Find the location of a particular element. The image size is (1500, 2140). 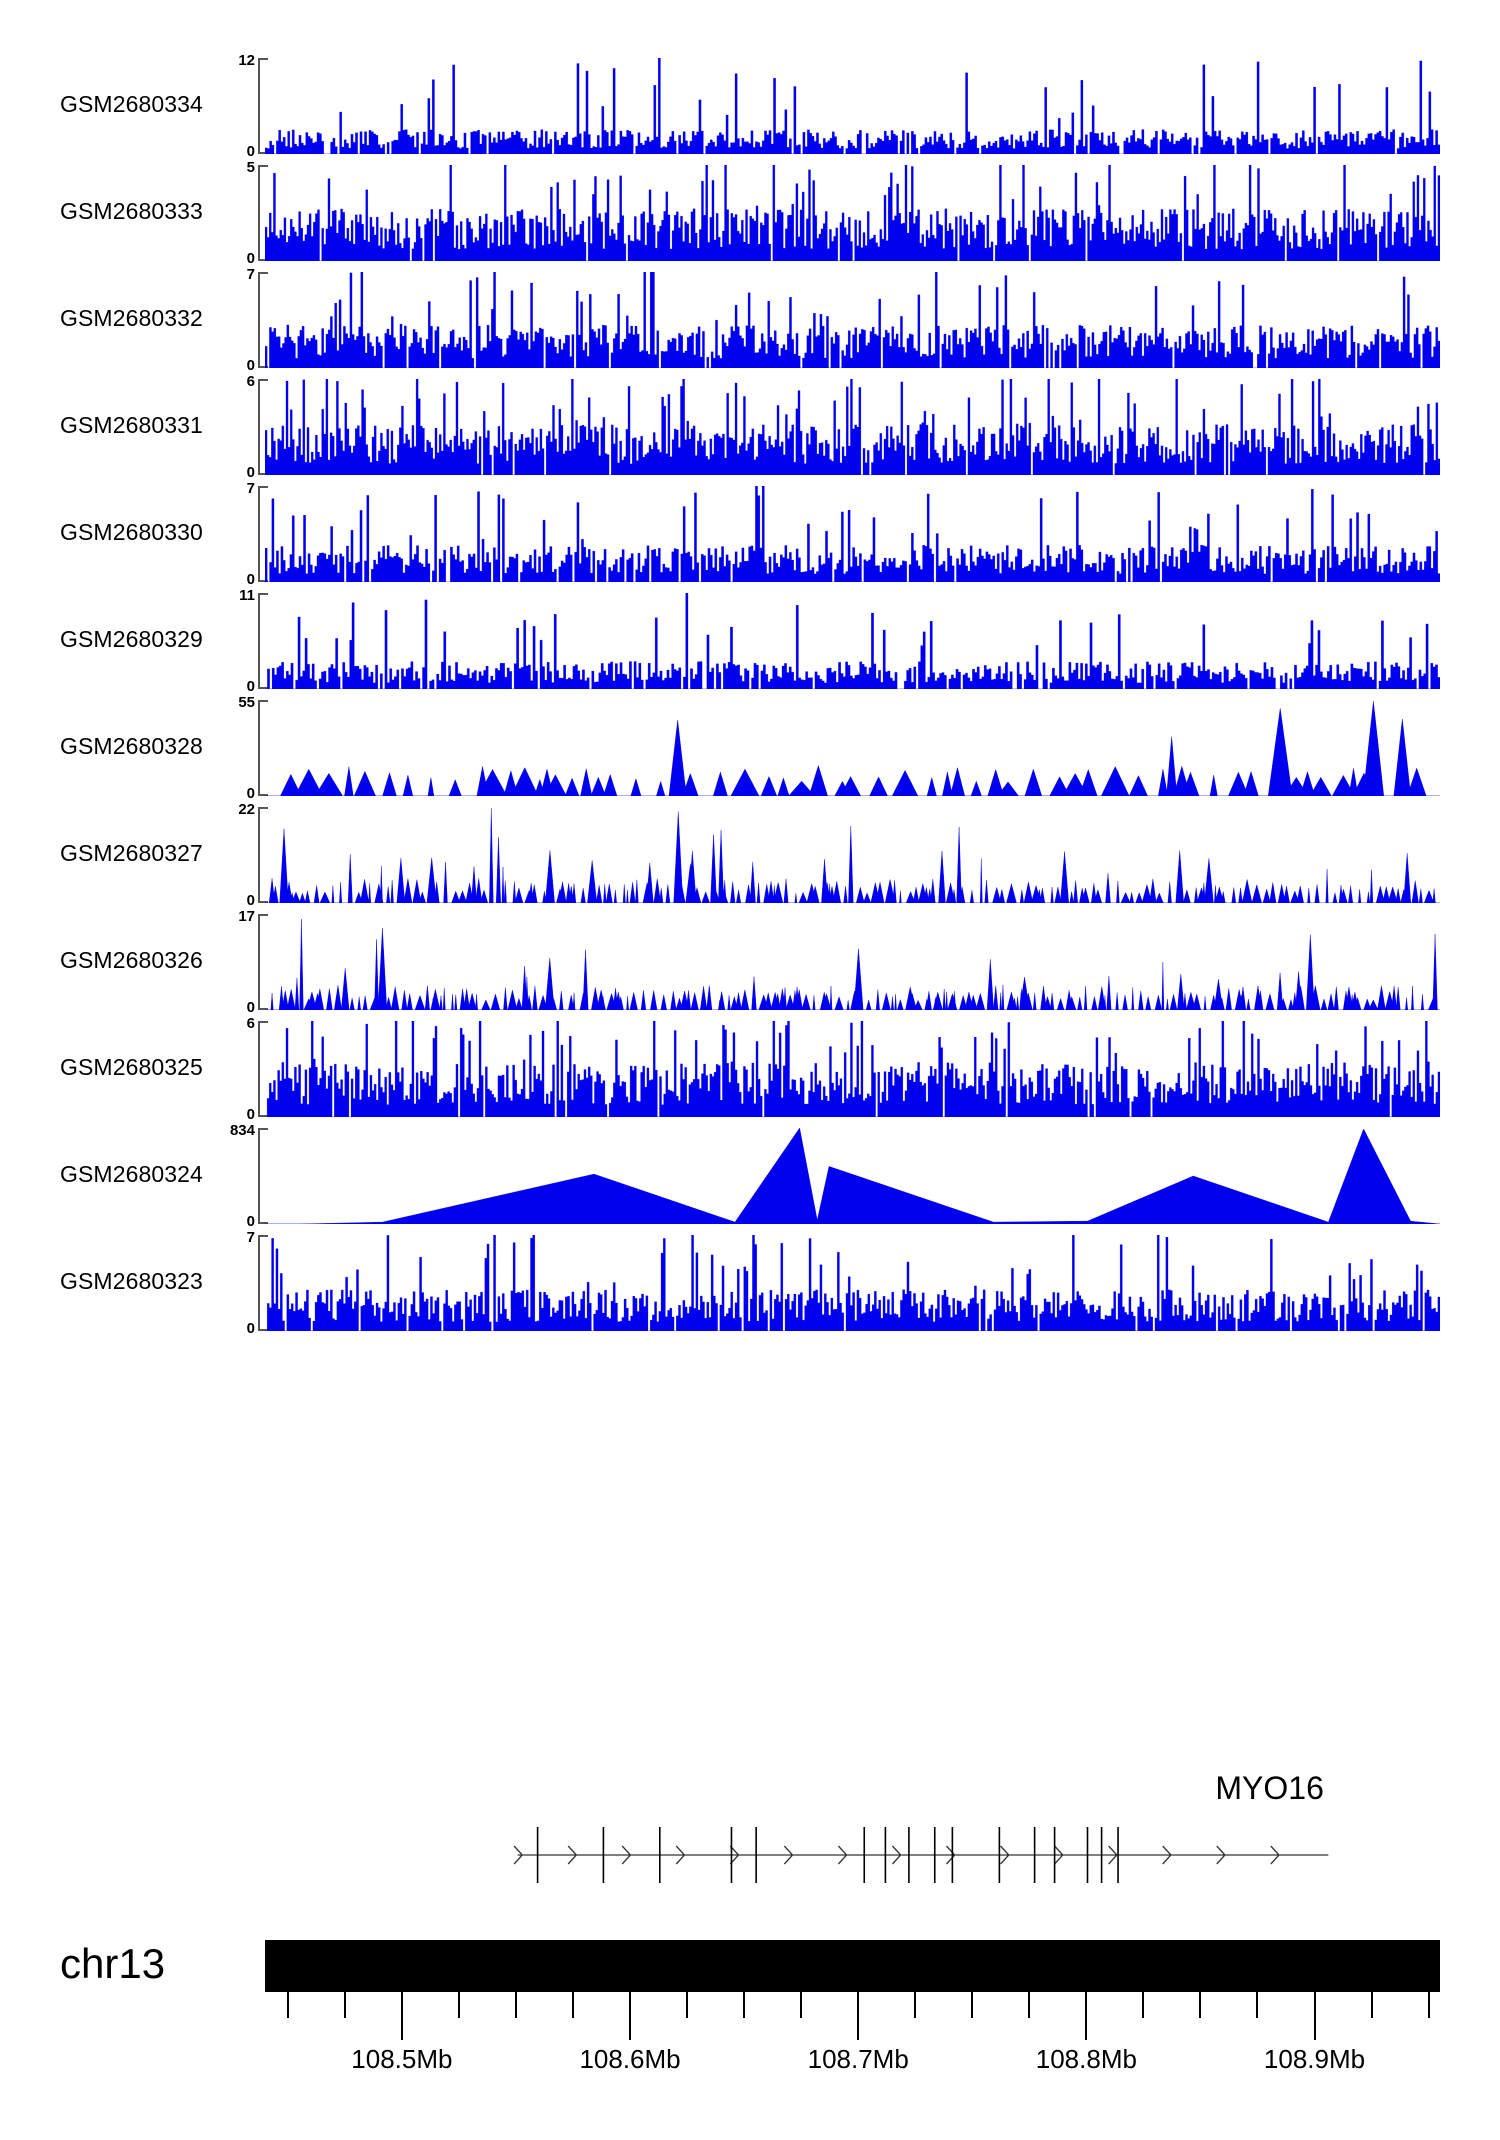

coverage-track: GSM2680324 834 0 is located at coordinates (750, 1176).